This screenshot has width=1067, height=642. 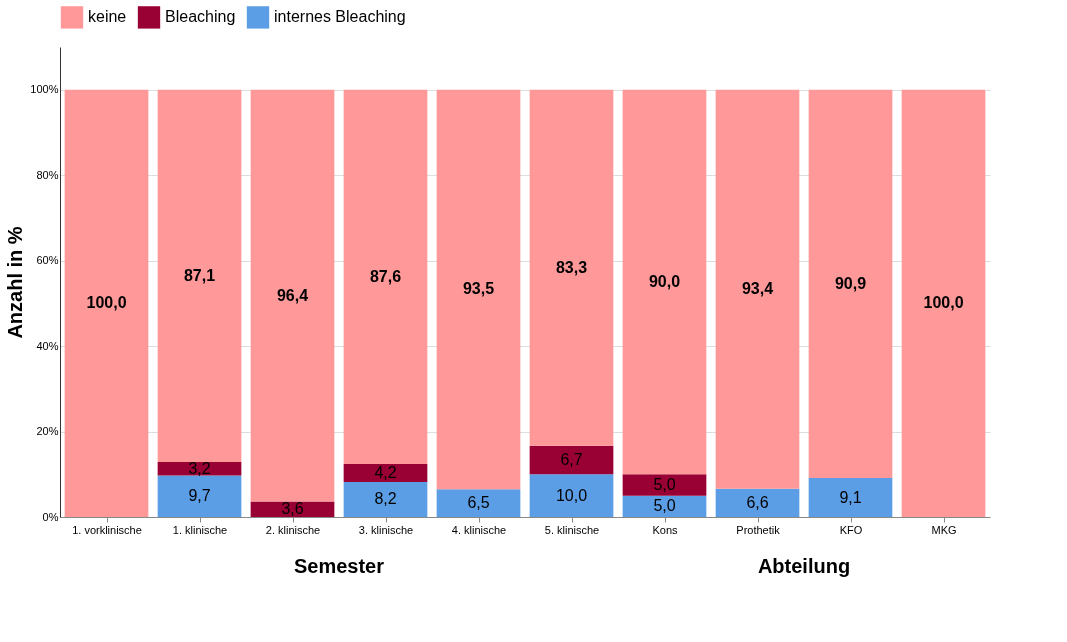 What do you see at coordinates (385, 499) in the screenshot?
I see `data-label: 8,2` at bounding box center [385, 499].